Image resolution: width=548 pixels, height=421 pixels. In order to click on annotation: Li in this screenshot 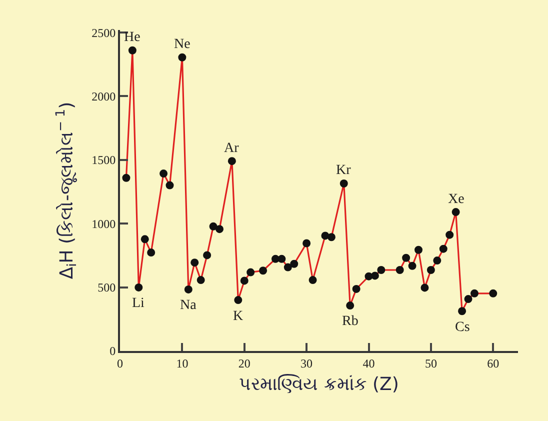, I will do `click(138, 303)`.